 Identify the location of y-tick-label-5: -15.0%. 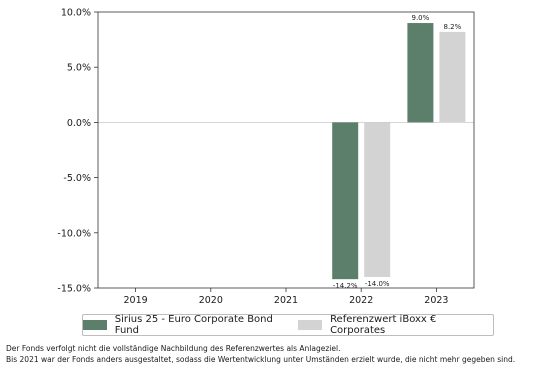
(74, 289).